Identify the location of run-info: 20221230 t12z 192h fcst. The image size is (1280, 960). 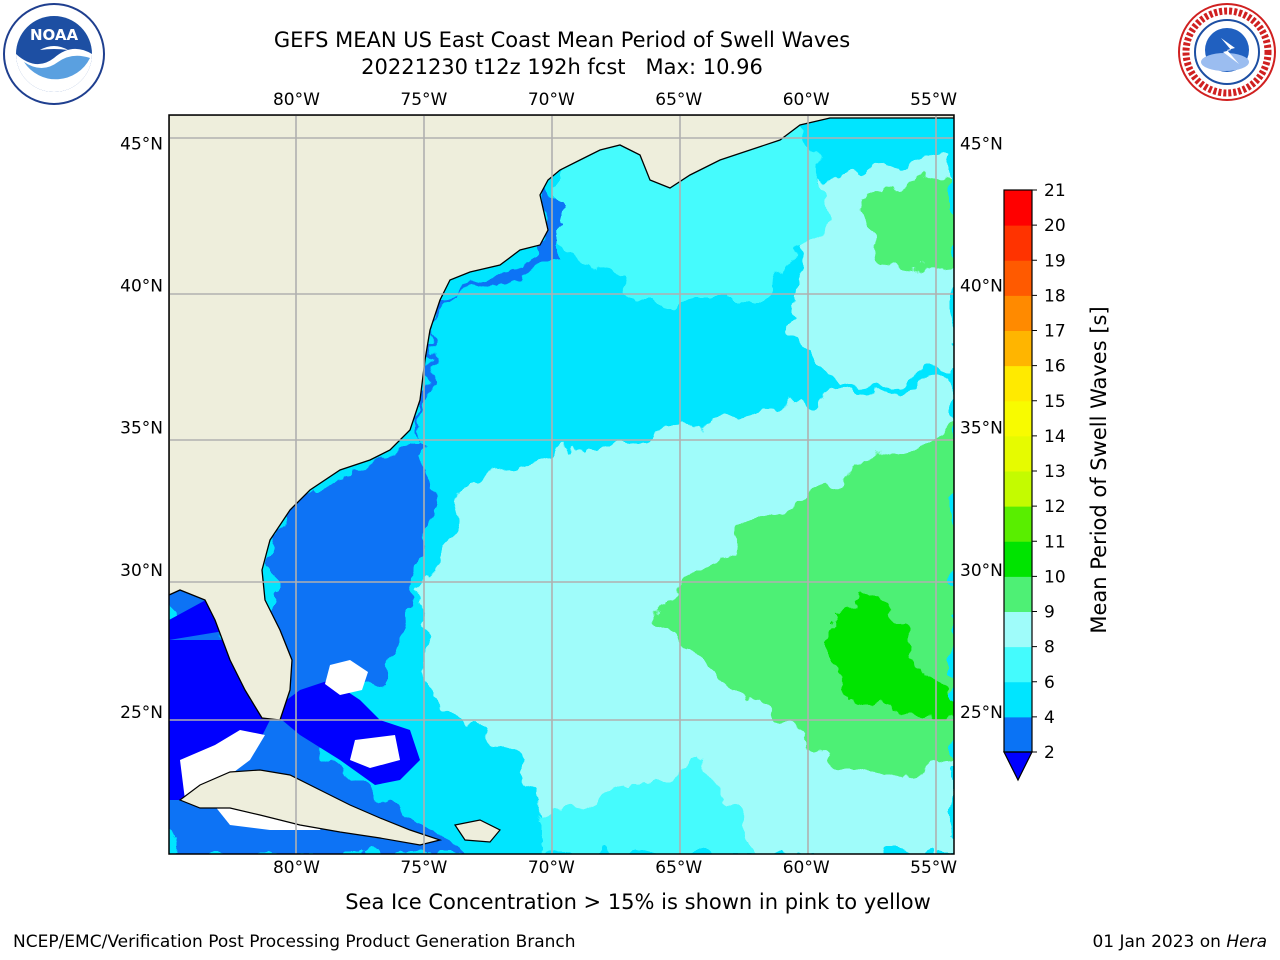
(493, 67).